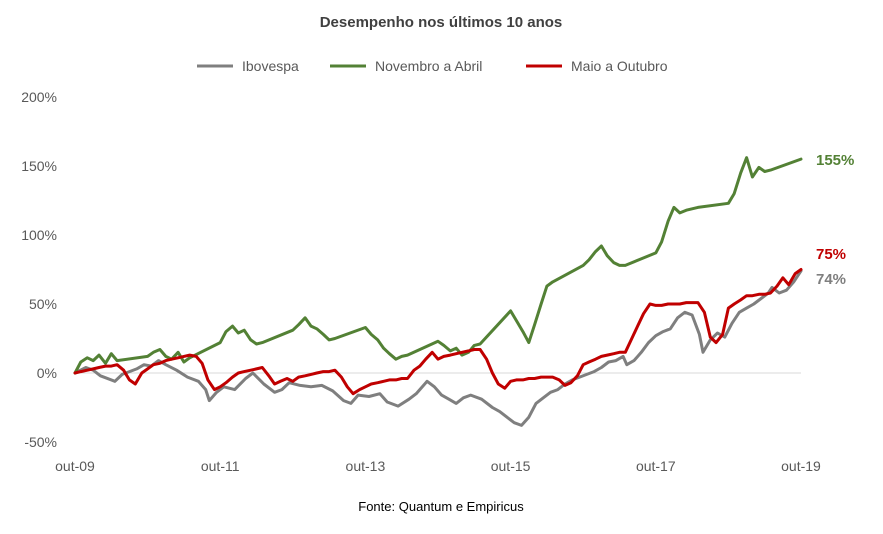 This screenshot has width=883, height=534. Describe the element at coordinates (40, 442) in the screenshot. I see `y-tick-label: -50%` at that location.